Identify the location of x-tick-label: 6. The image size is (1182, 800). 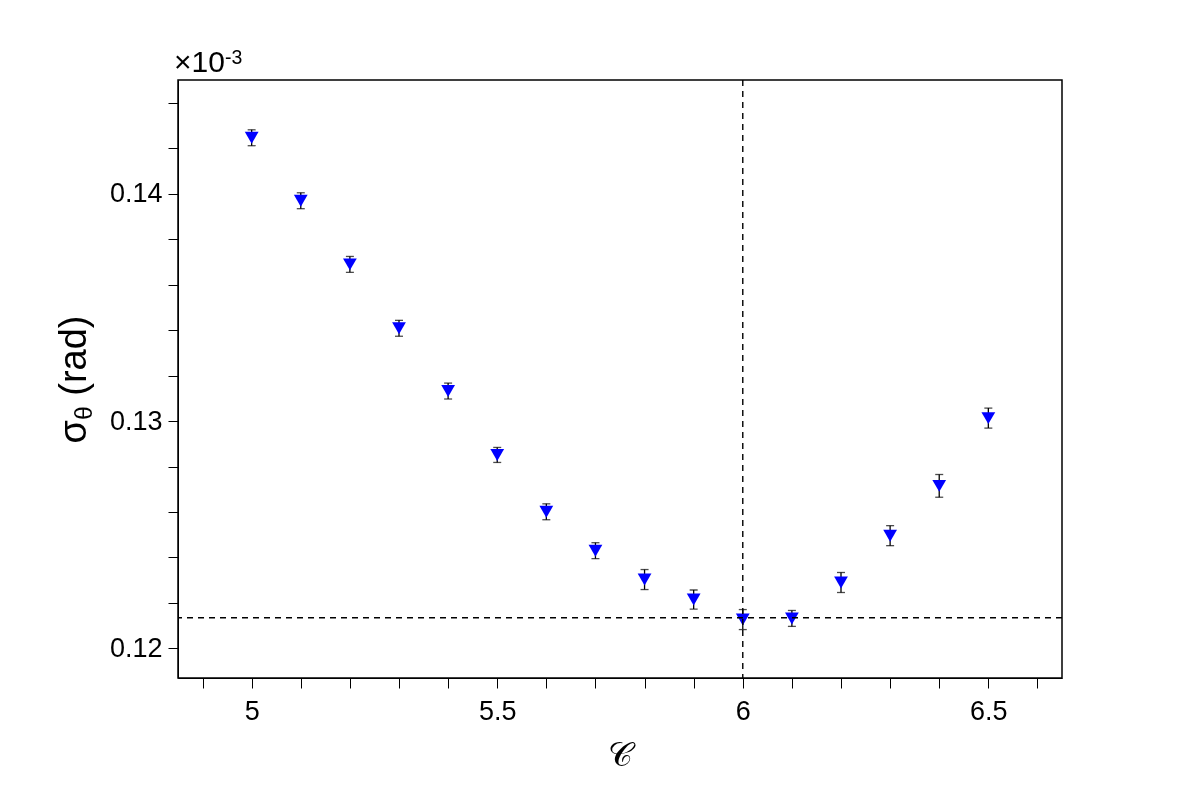
(743, 710).